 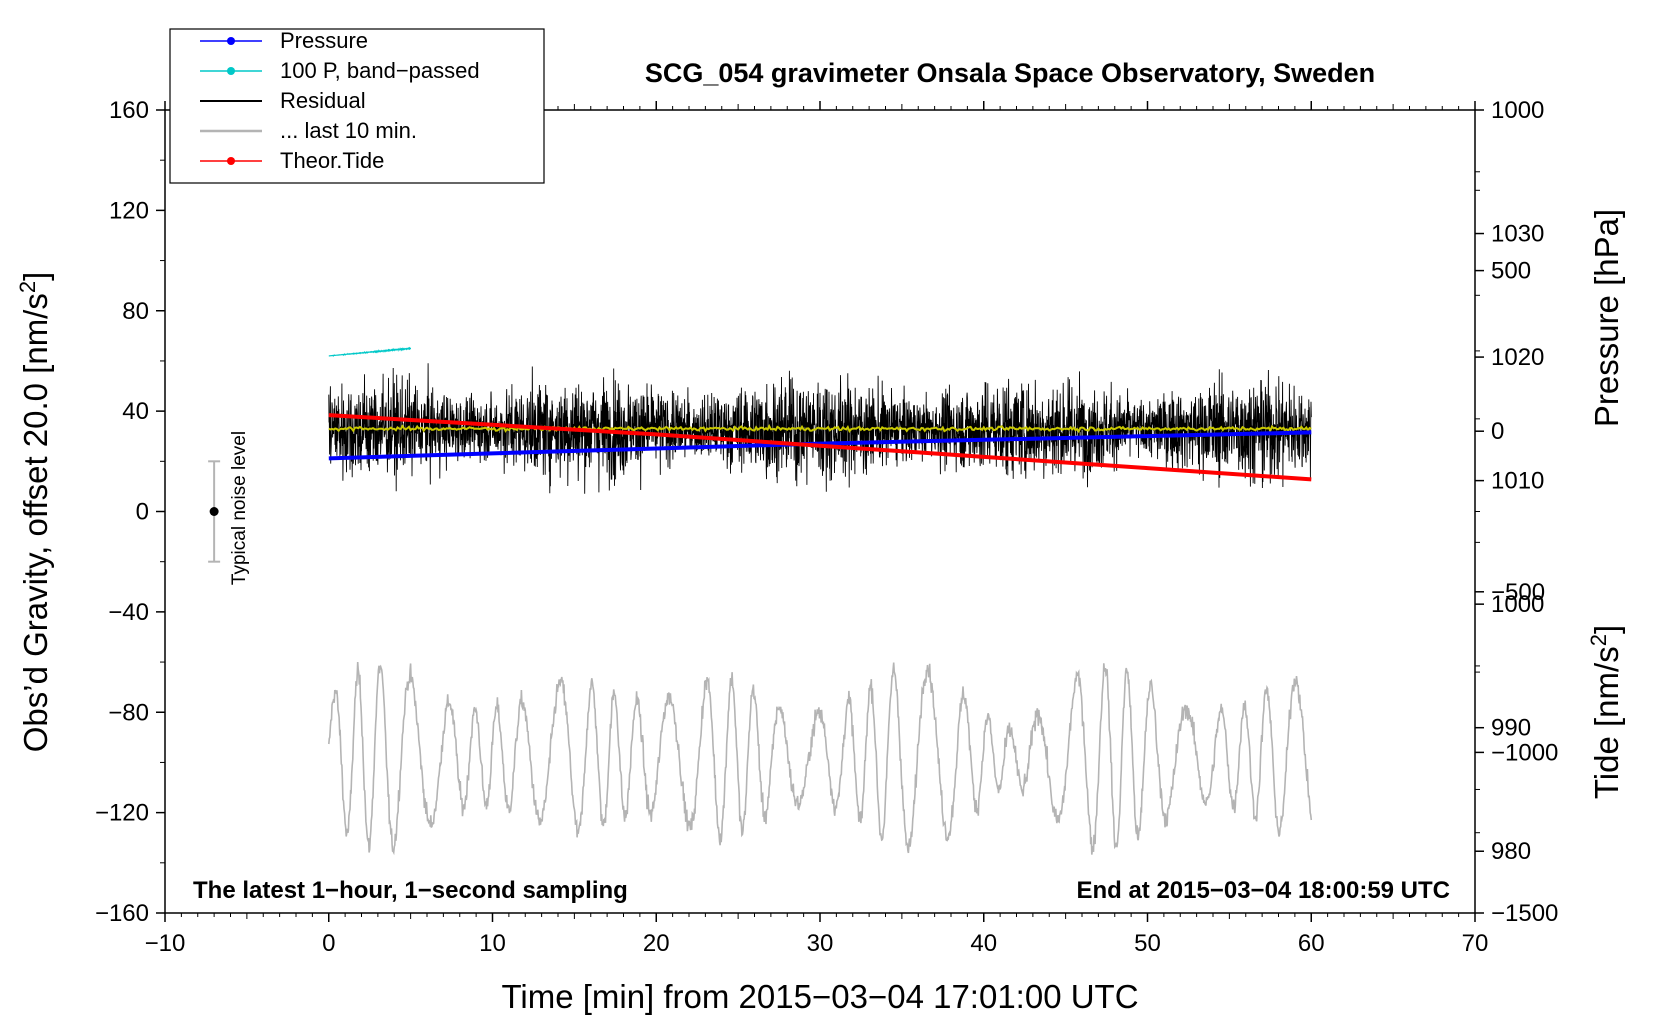 I want to click on y-tick-label-6: 80, so click(x=135, y=311).